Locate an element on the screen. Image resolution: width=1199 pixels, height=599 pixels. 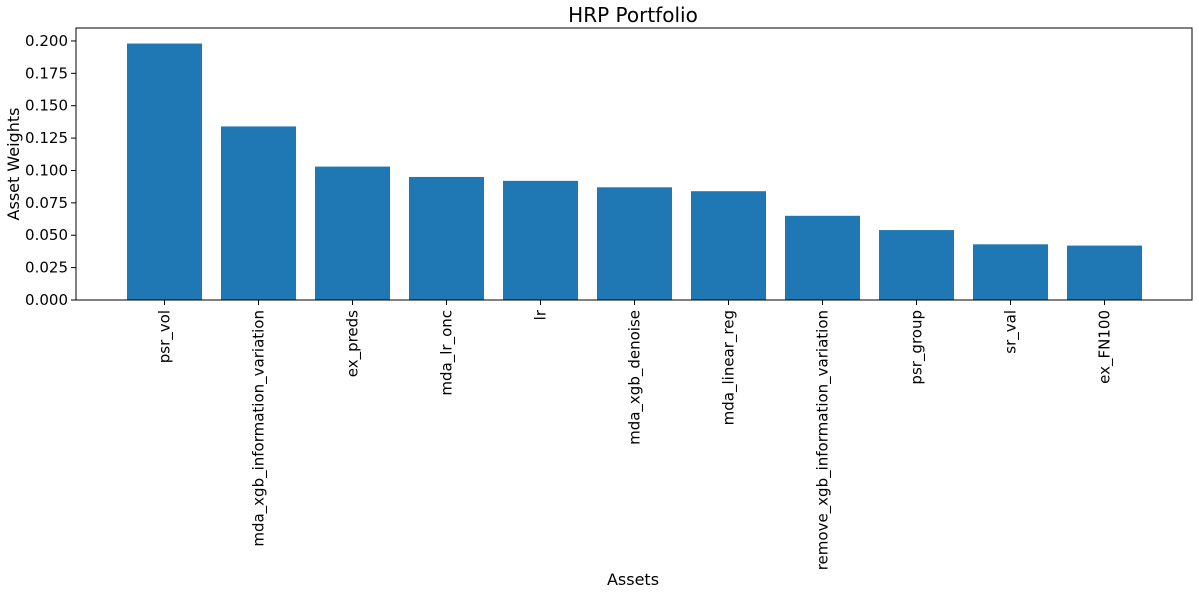
x-tick-label: mda_linear_reg is located at coordinates (729, 367).